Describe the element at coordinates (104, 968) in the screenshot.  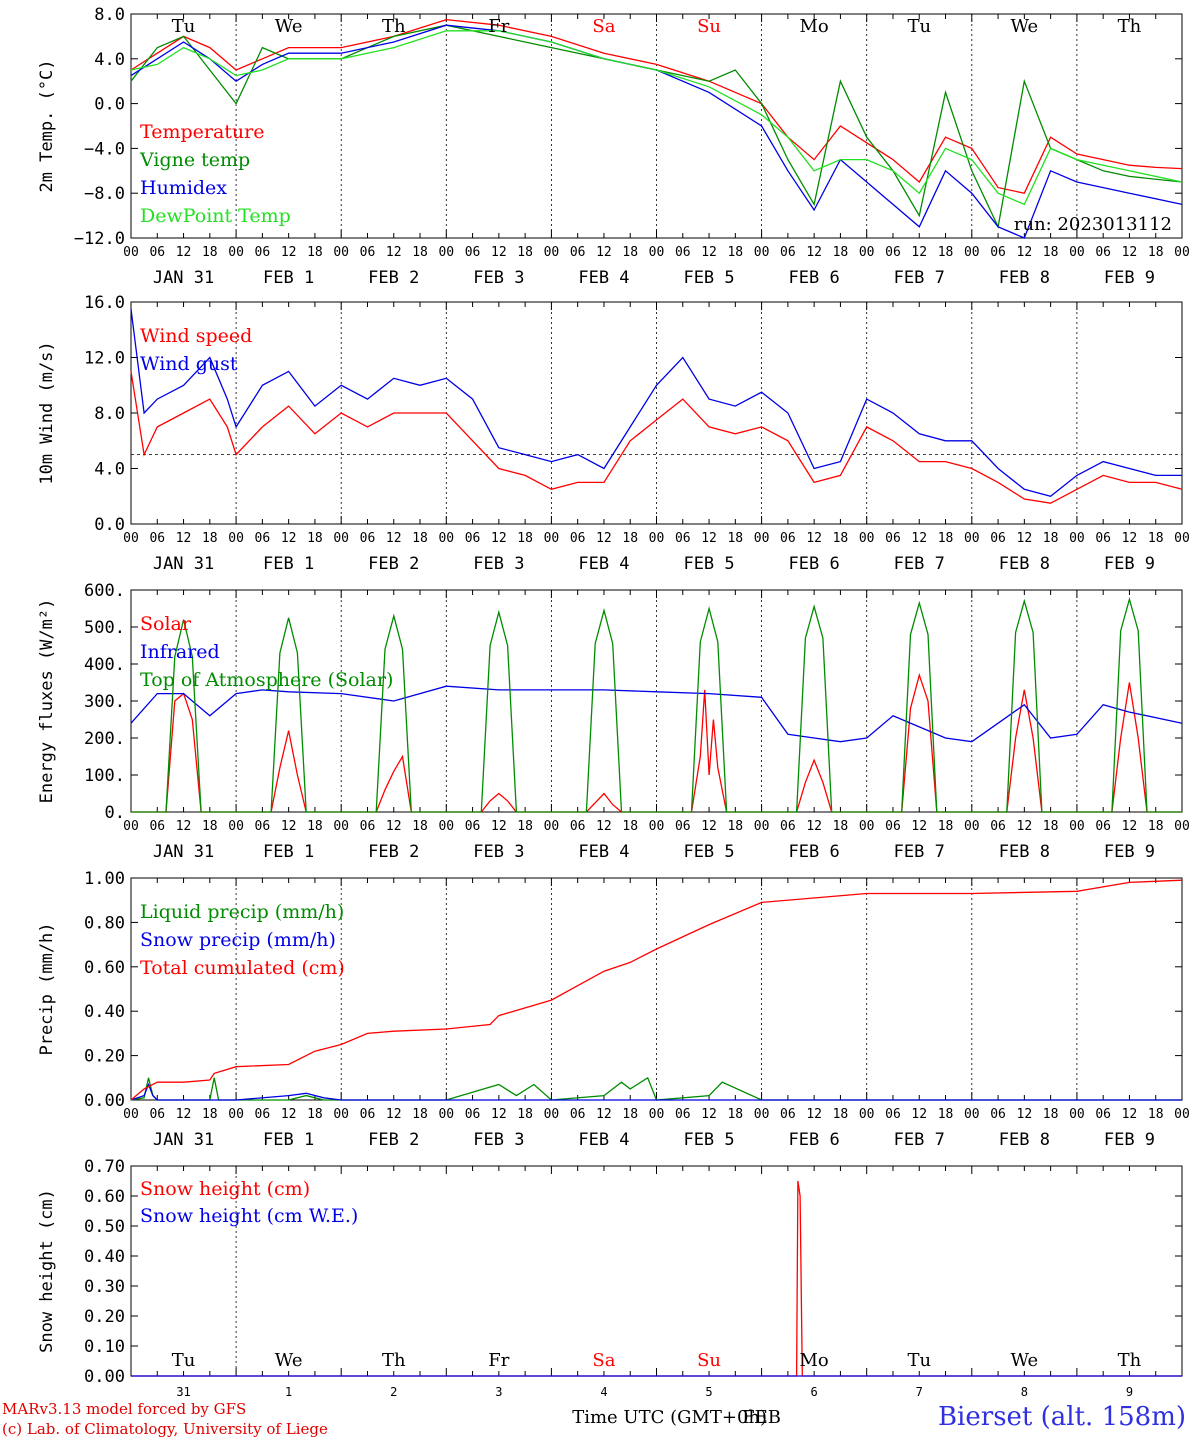
I see `y-tick-label: 0.60` at that location.